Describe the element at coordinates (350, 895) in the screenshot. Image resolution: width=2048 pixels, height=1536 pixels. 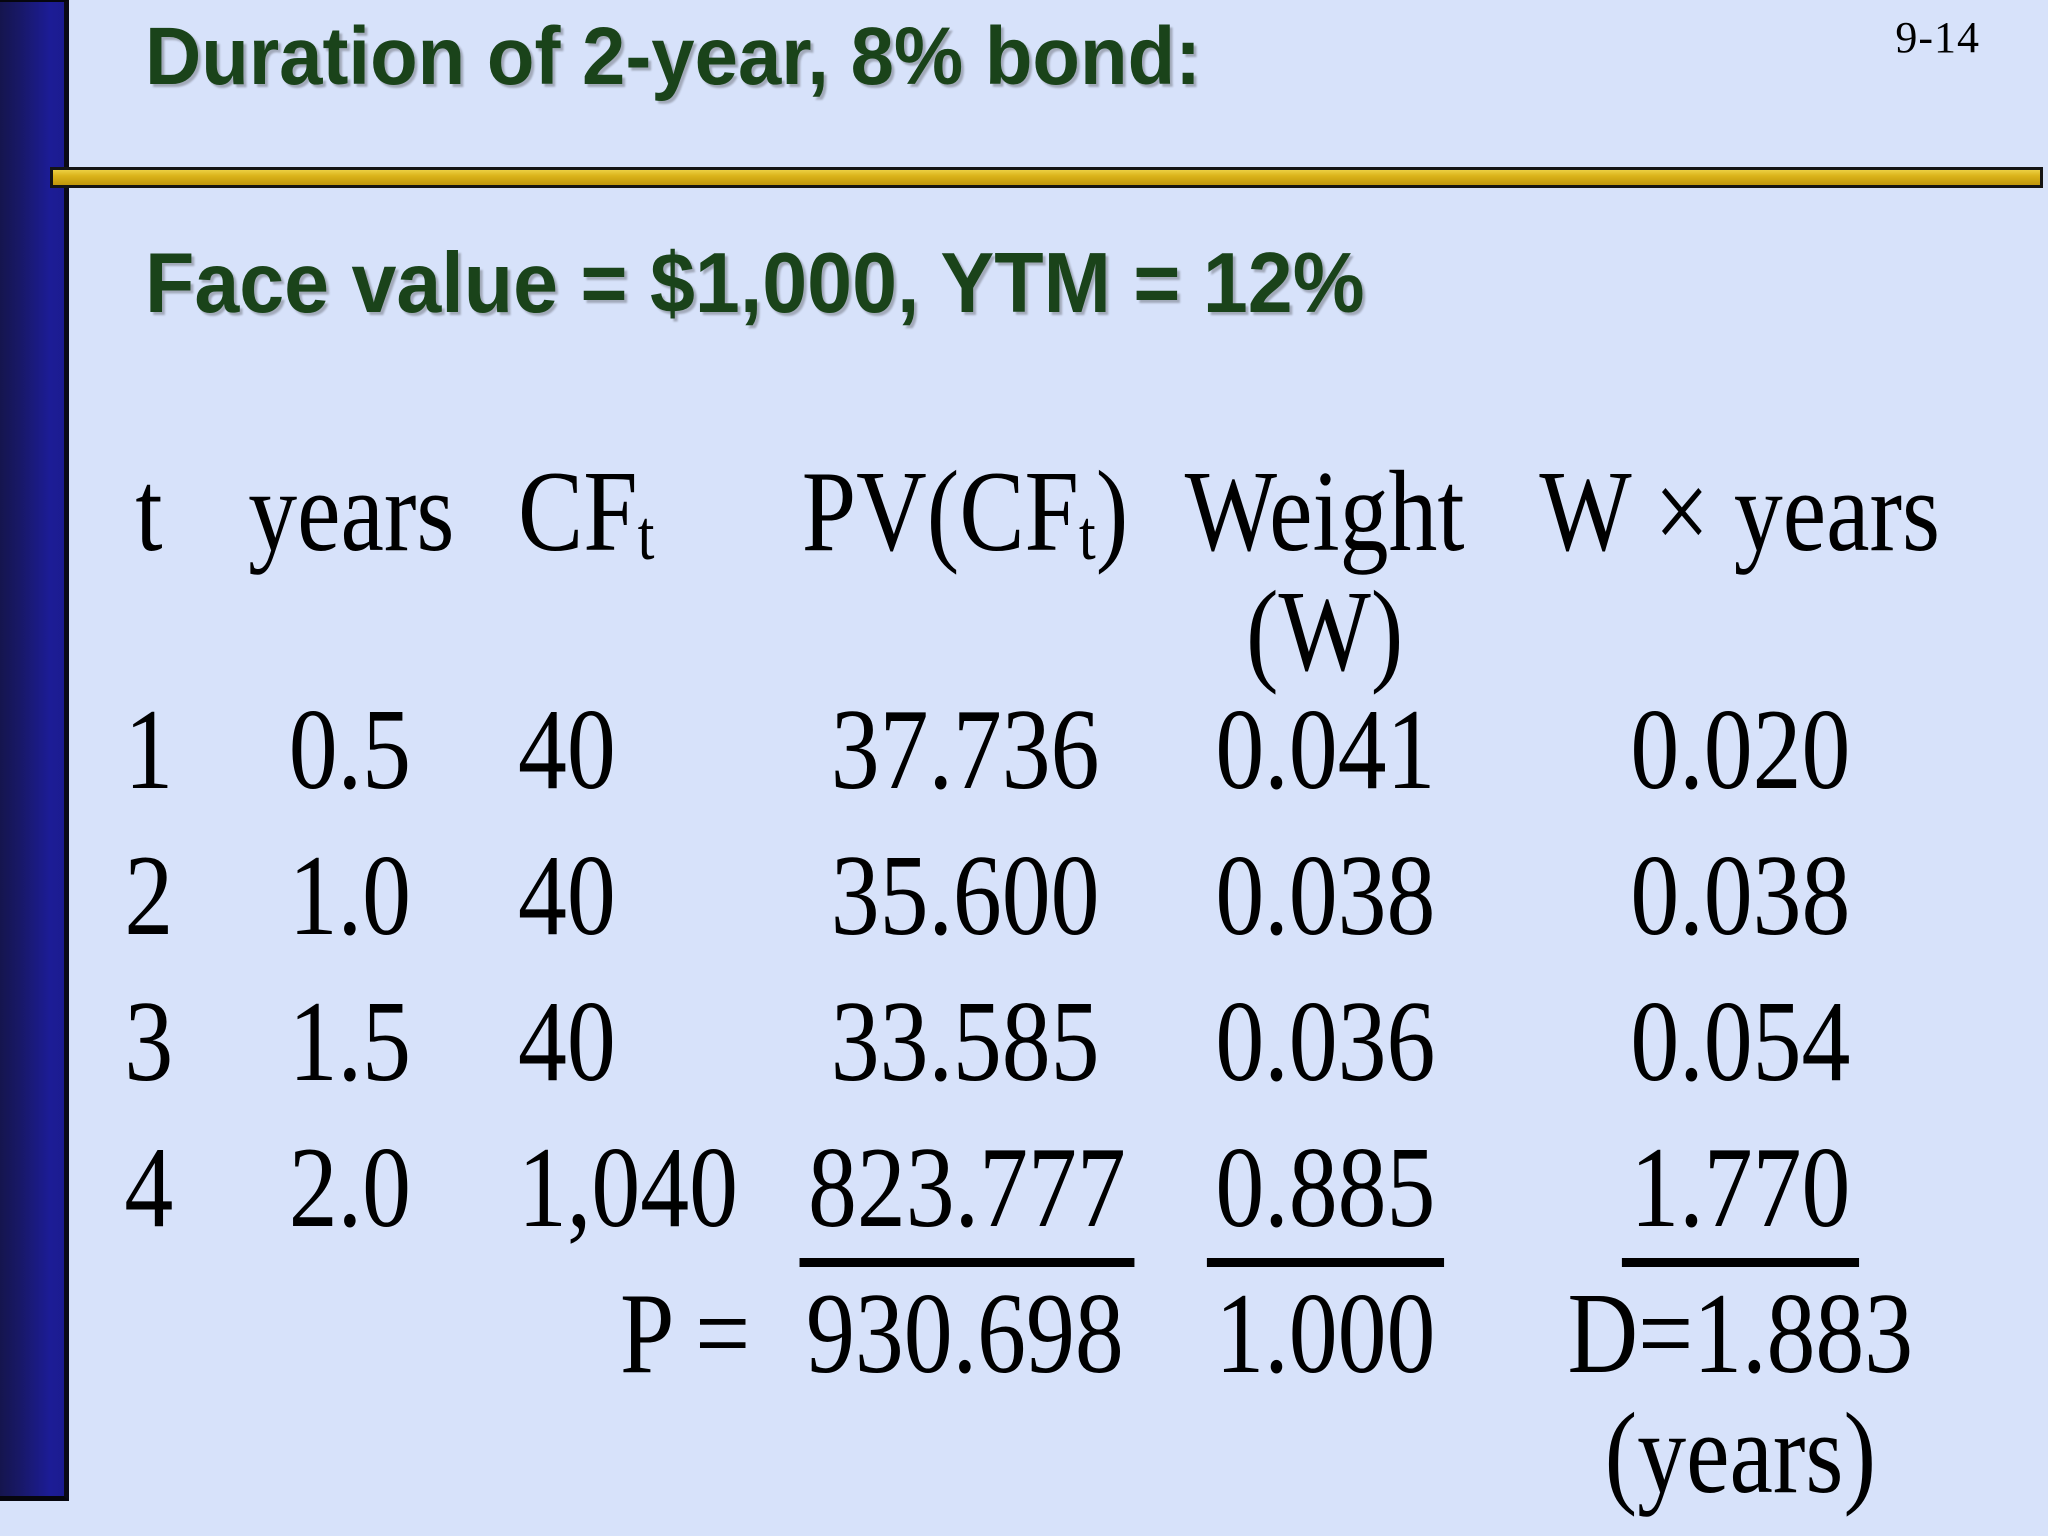
I see `table-cell: 1.0` at that location.